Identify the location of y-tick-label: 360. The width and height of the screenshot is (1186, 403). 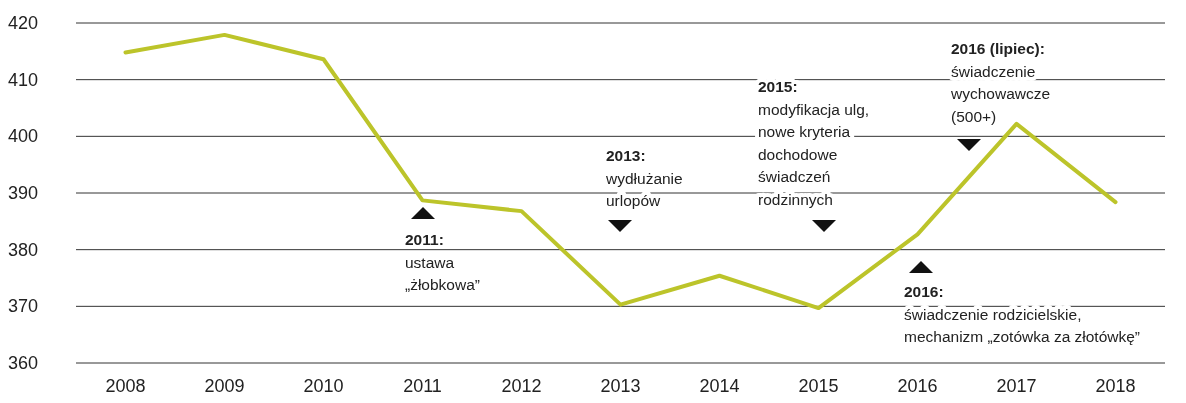
(23, 363).